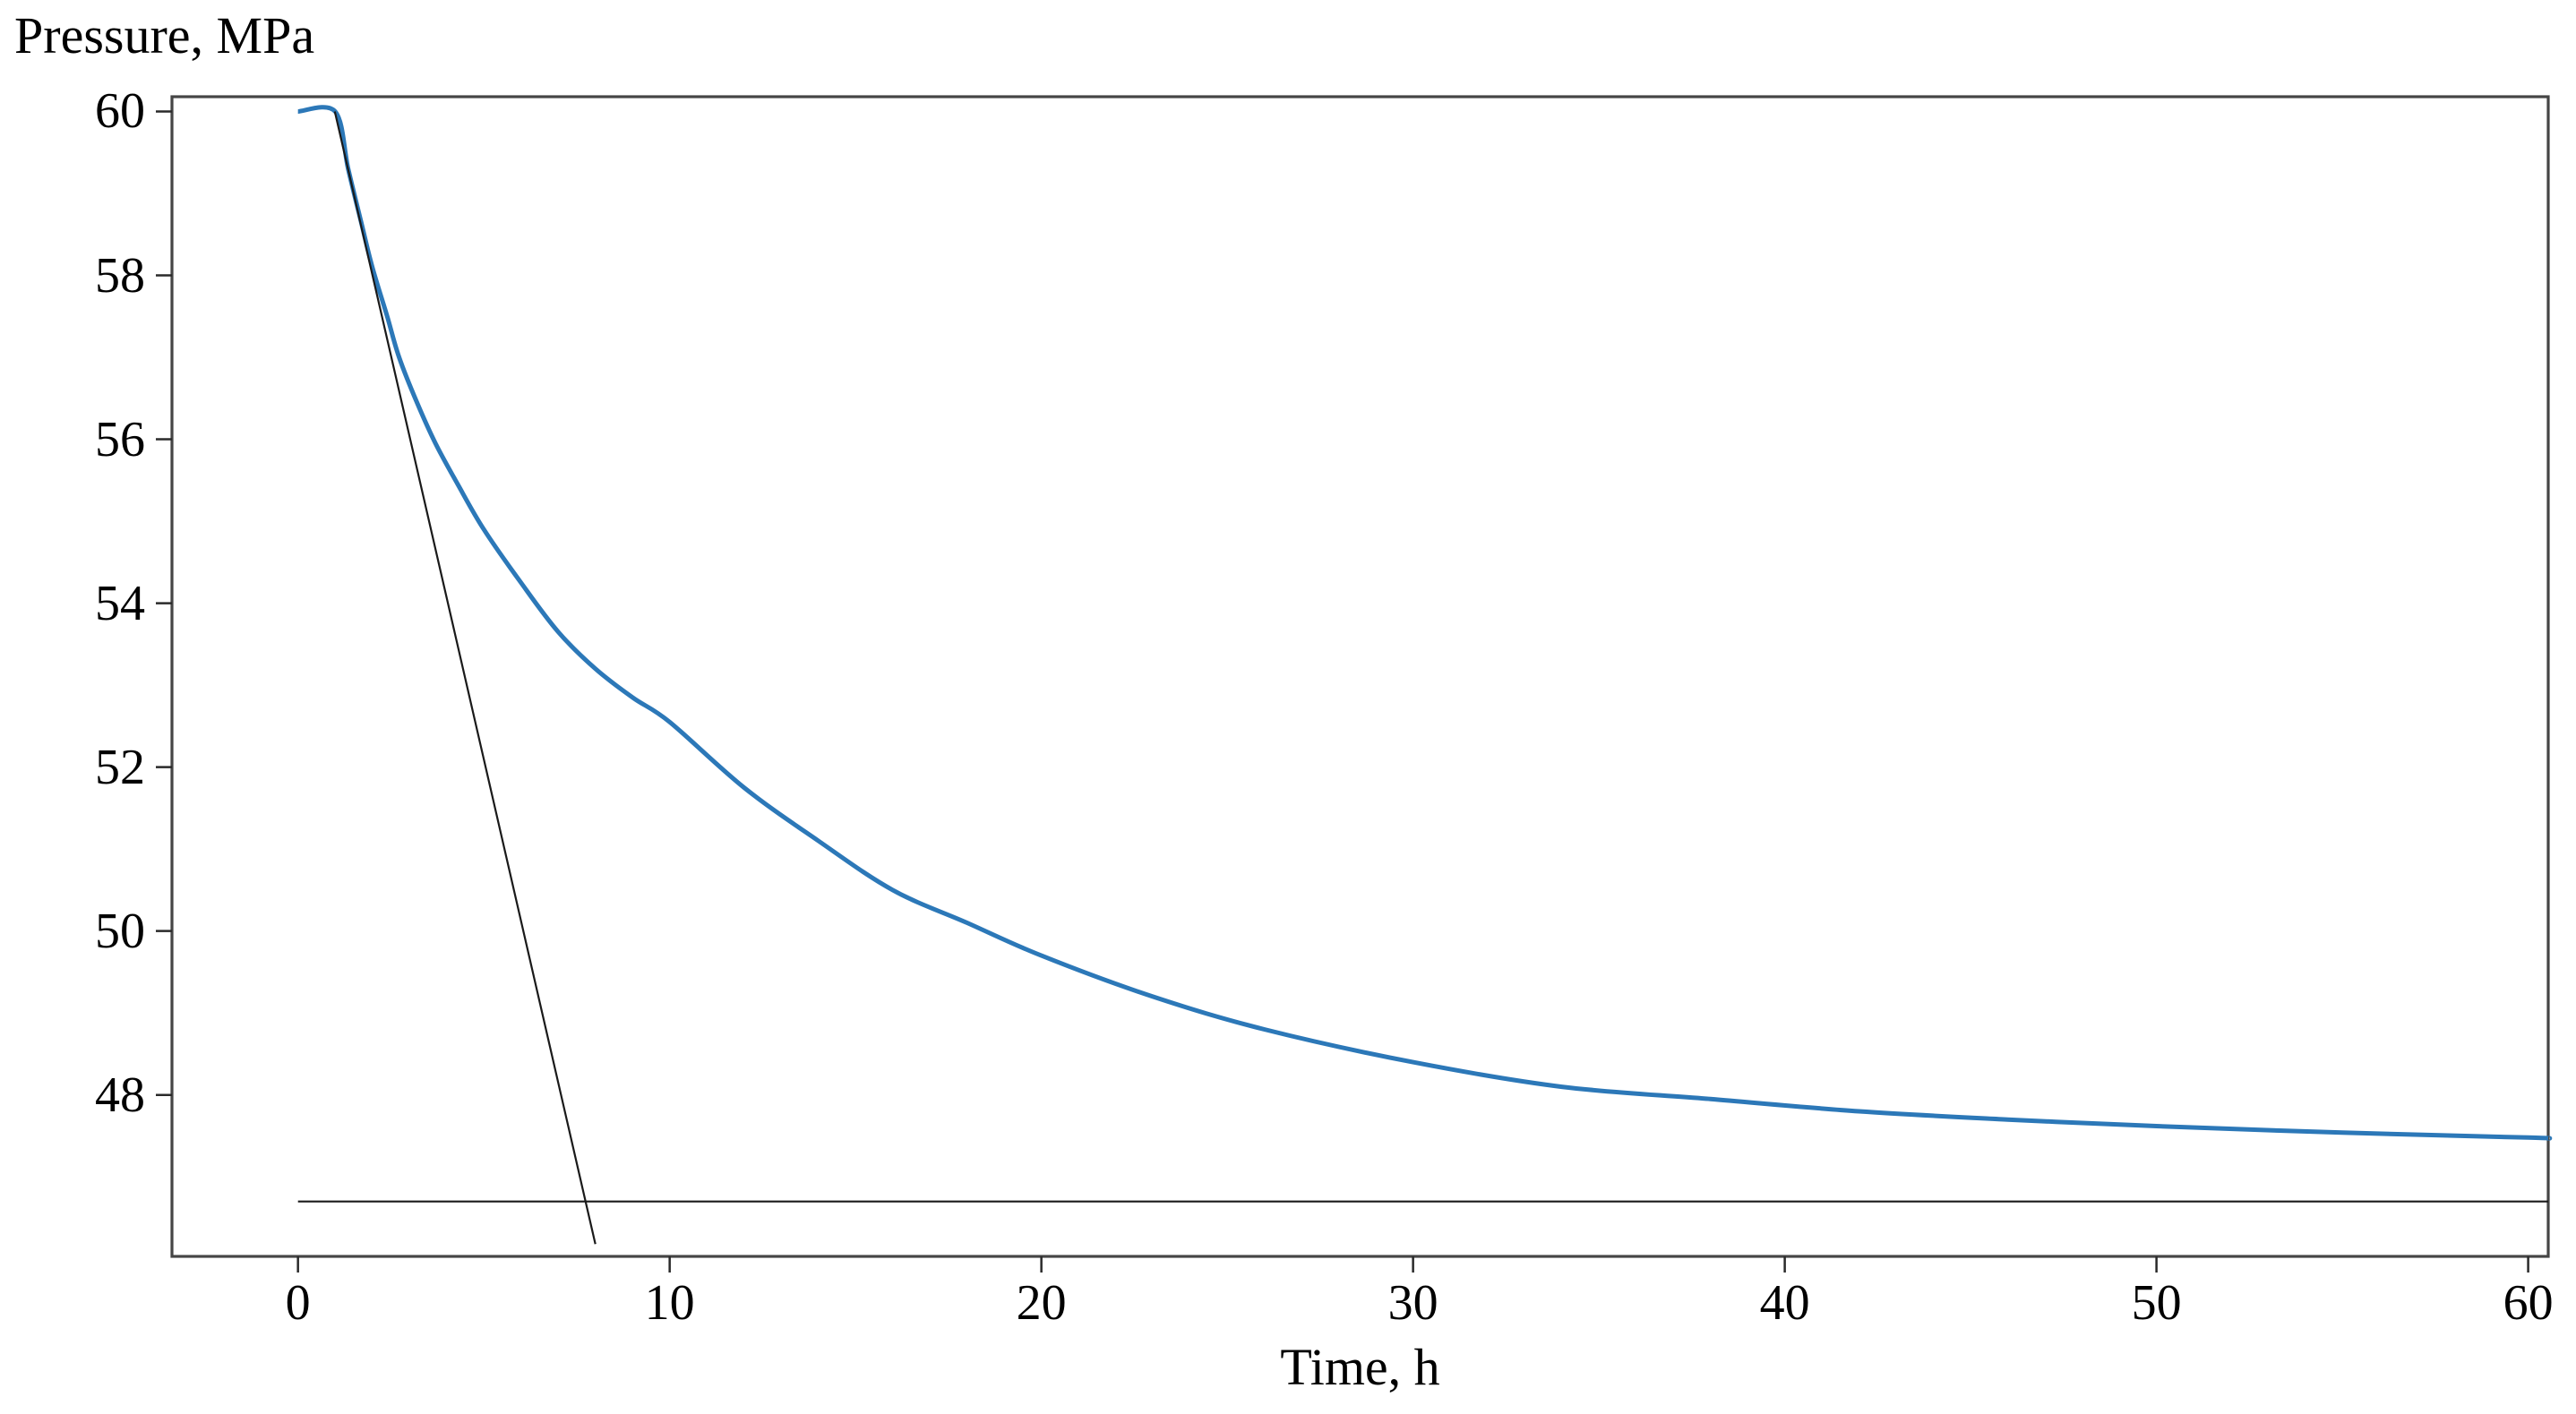 Image resolution: width=2576 pixels, height=1414 pixels. What do you see at coordinates (120, 1095) in the screenshot?
I see `y-tick-label: 48` at bounding box center [120, 1095].